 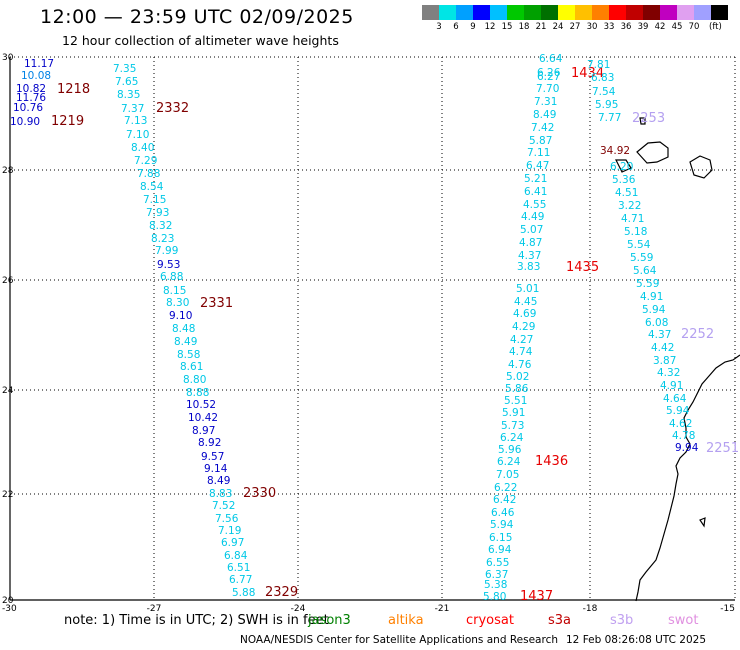 What do you see at coordinates (624, 180) in the screenshot?
I see `wave-height-value: 5.36` at bounding box center [624, 180].